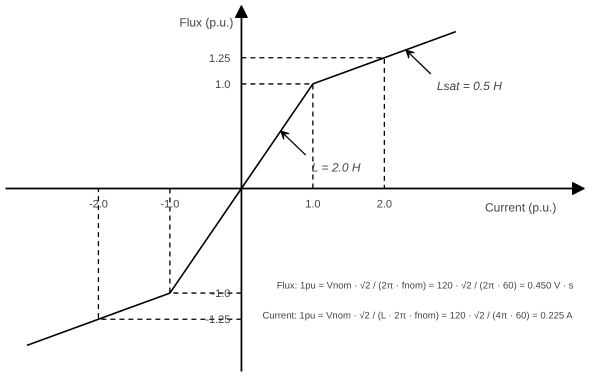 This screenshot has height=376, width=589. Describe the element at coordinates (425, 286) in the screenshot. I see `annotation: Flux: 1pu = Vnom · √2 / (2π · fnom) = 120 · √2 / (2π · 60) = 0.450 V · s` at that location.